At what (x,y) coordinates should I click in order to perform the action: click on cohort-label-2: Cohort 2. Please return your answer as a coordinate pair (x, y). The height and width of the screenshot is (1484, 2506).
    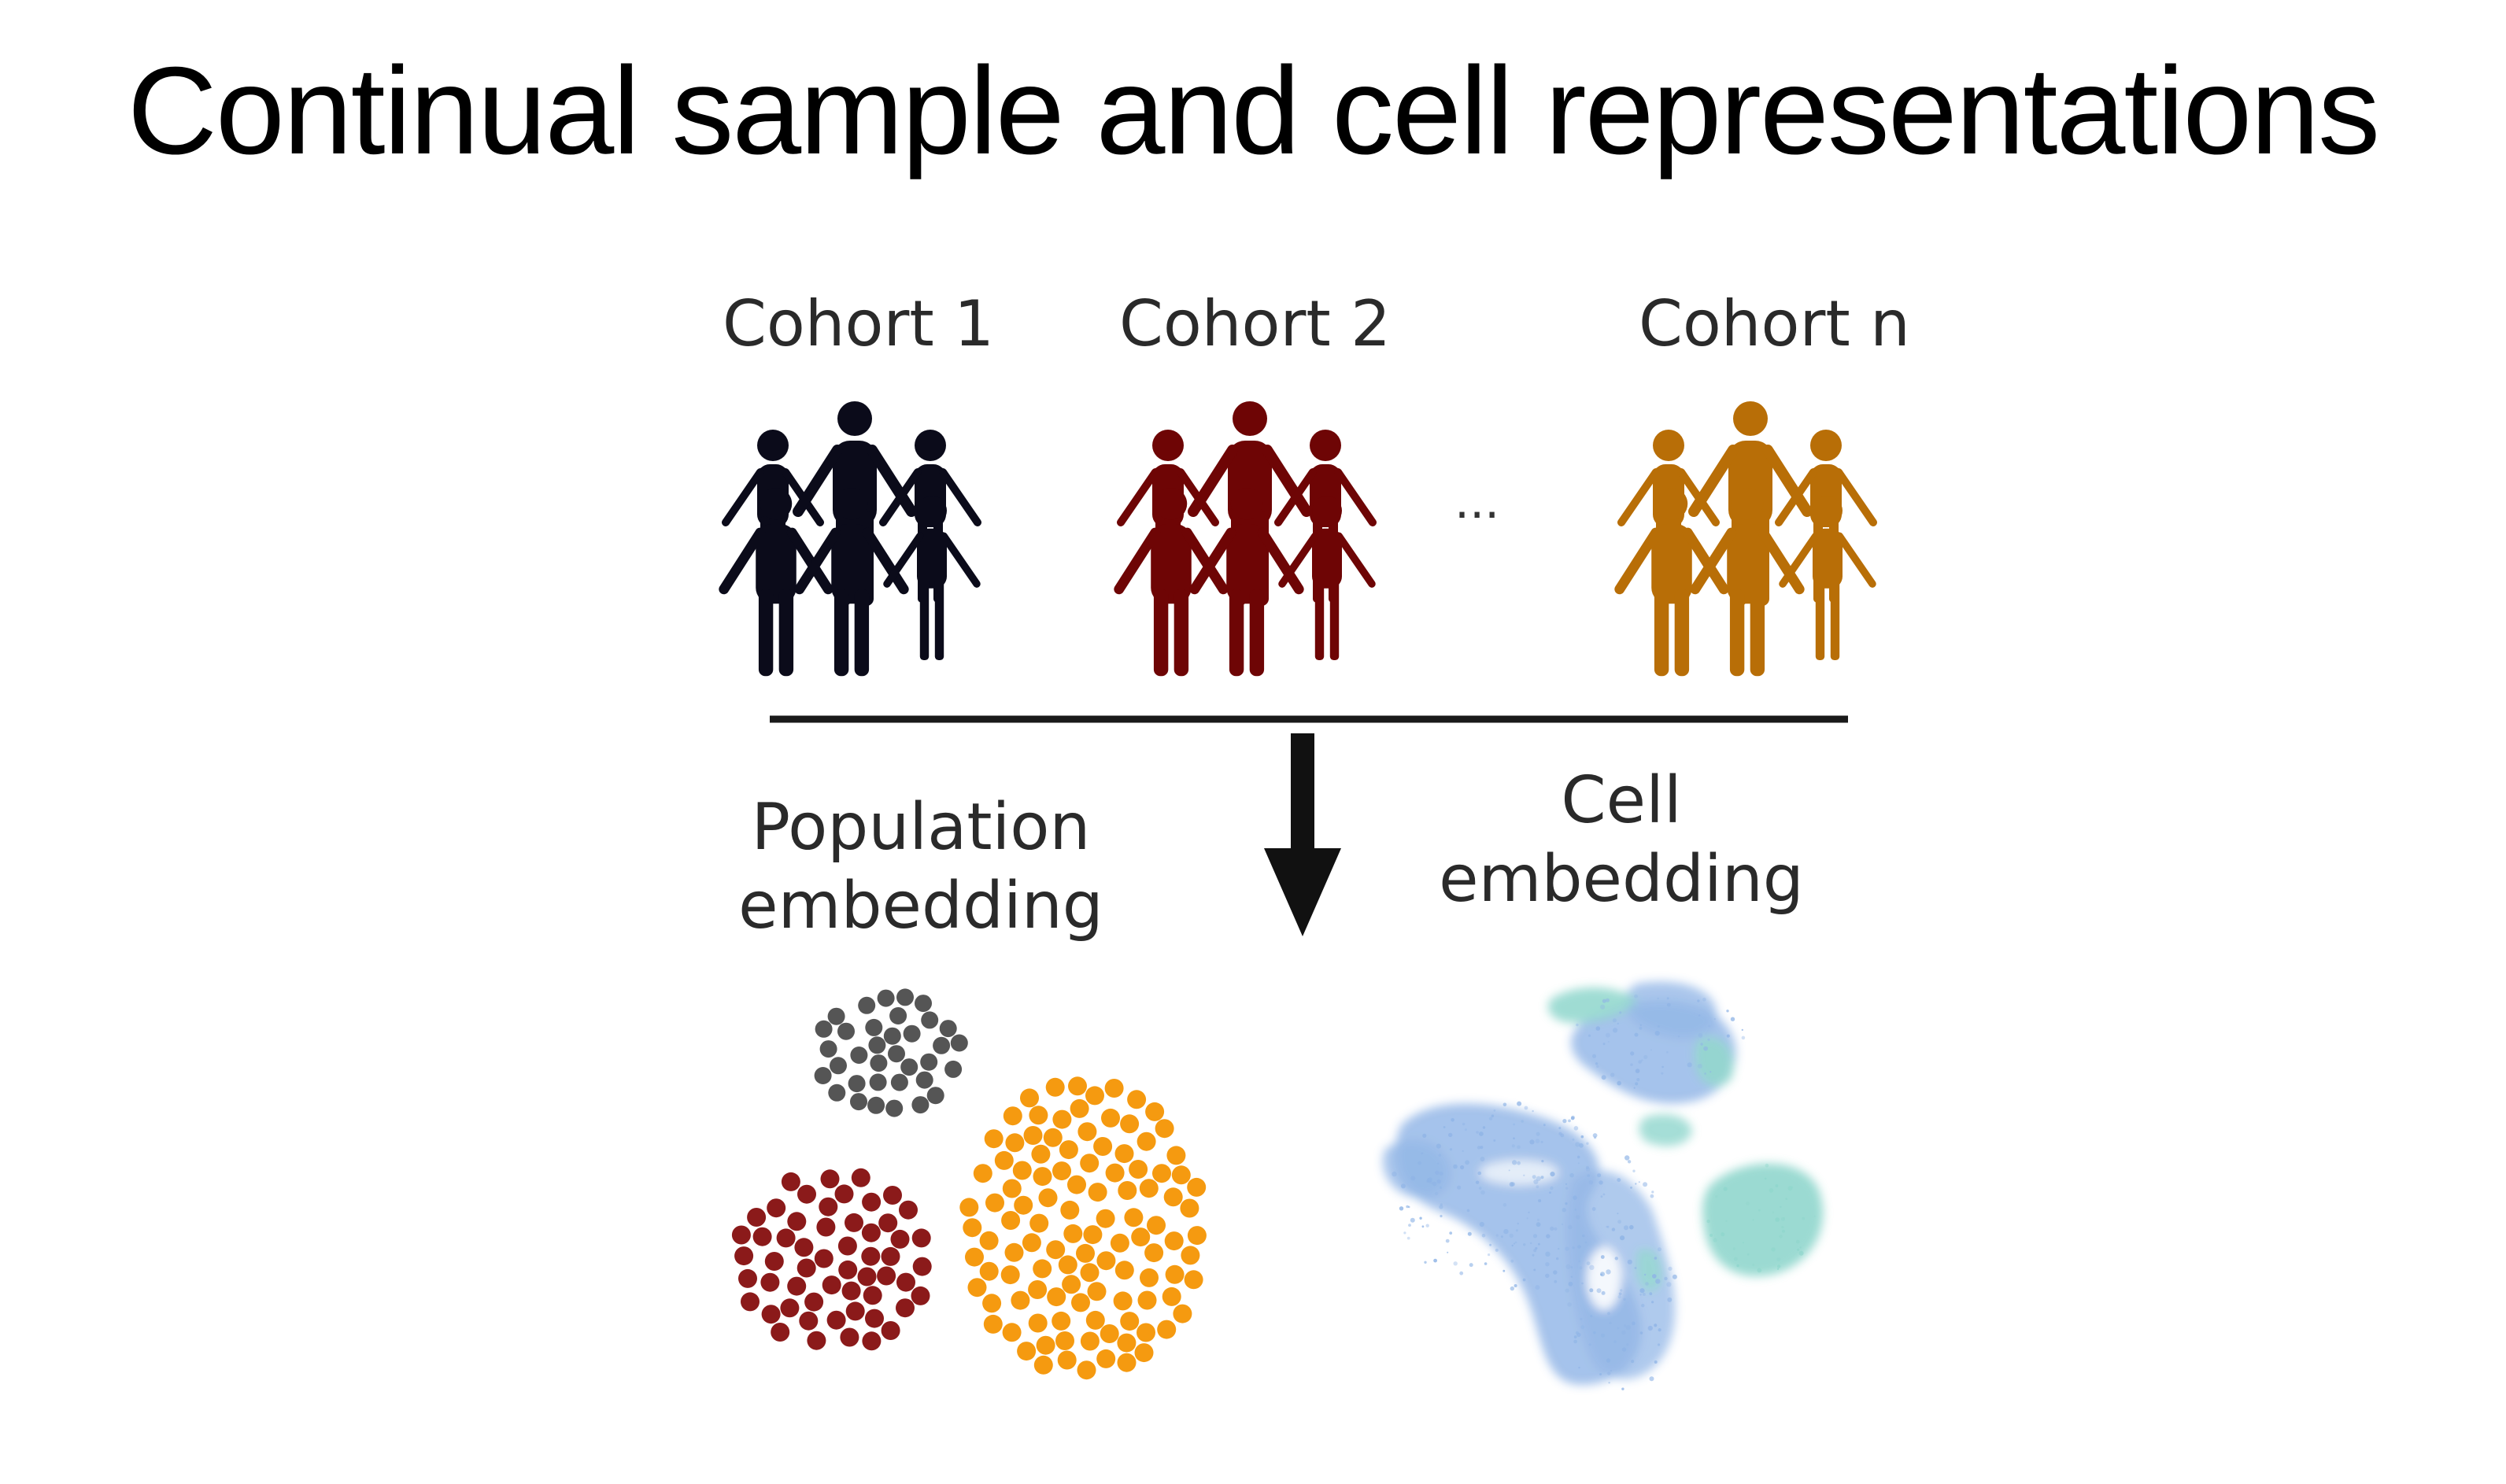
    Looking at the image, I should click on (1255, 323).